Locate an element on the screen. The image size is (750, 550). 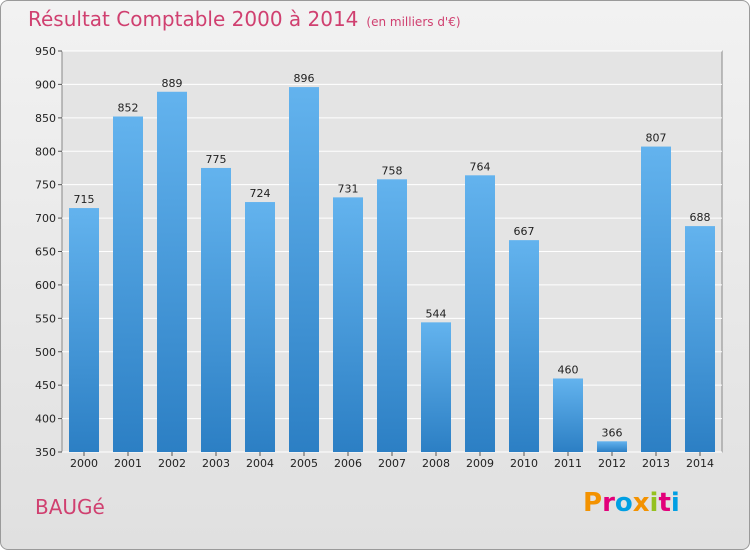
y-tick-label: 800 is located at coordinates (45, 151).